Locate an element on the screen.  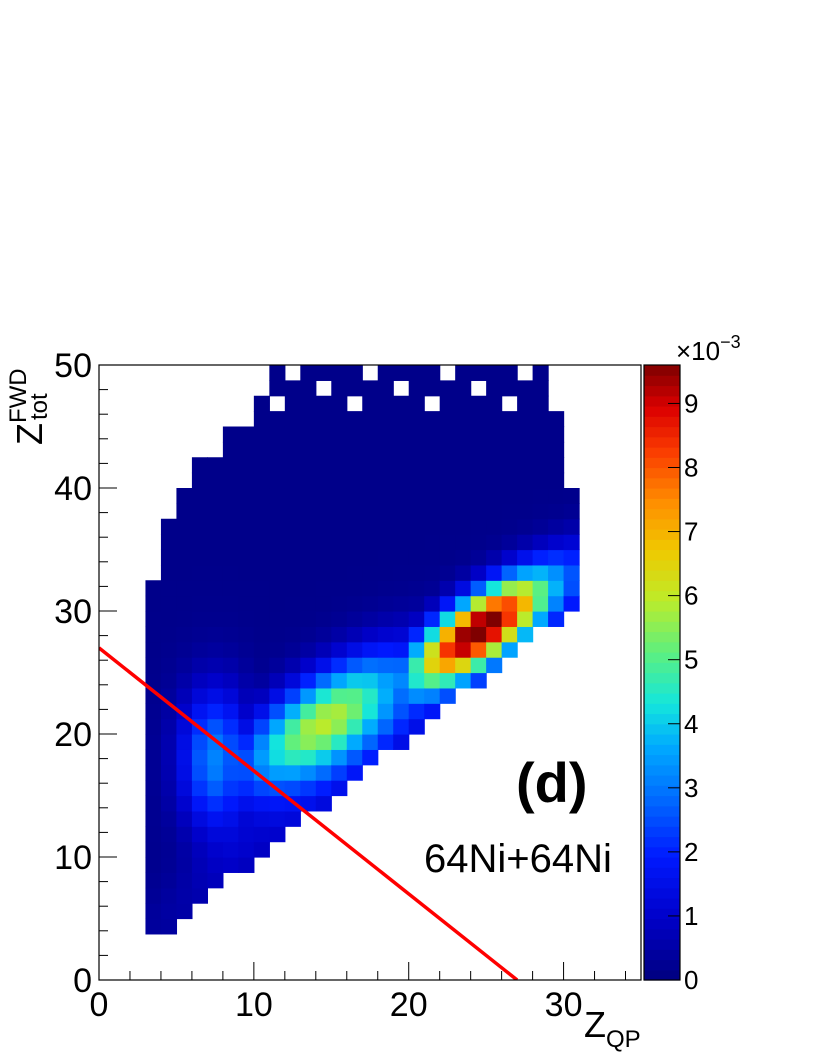
x-tick-label: 0 is located at coordinates (99, 1005).